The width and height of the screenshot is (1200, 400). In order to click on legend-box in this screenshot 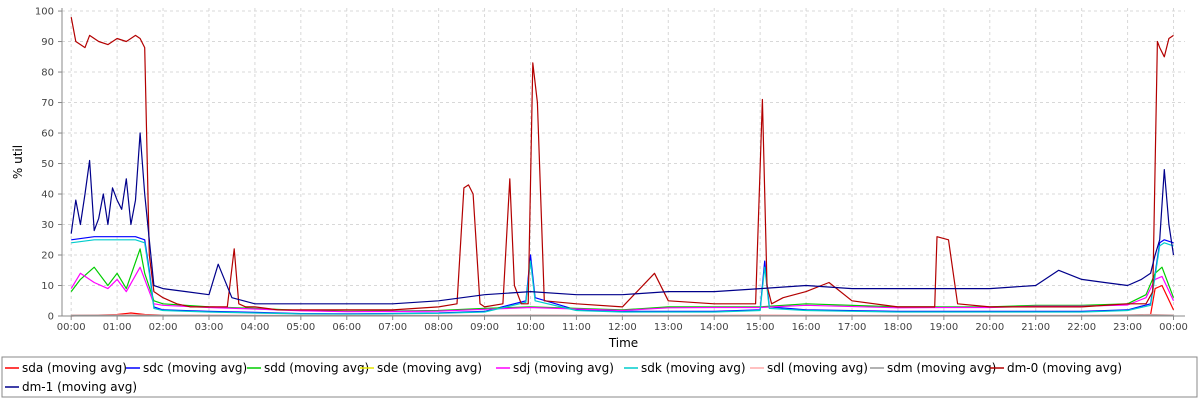, I will do `click(599, 377)`.